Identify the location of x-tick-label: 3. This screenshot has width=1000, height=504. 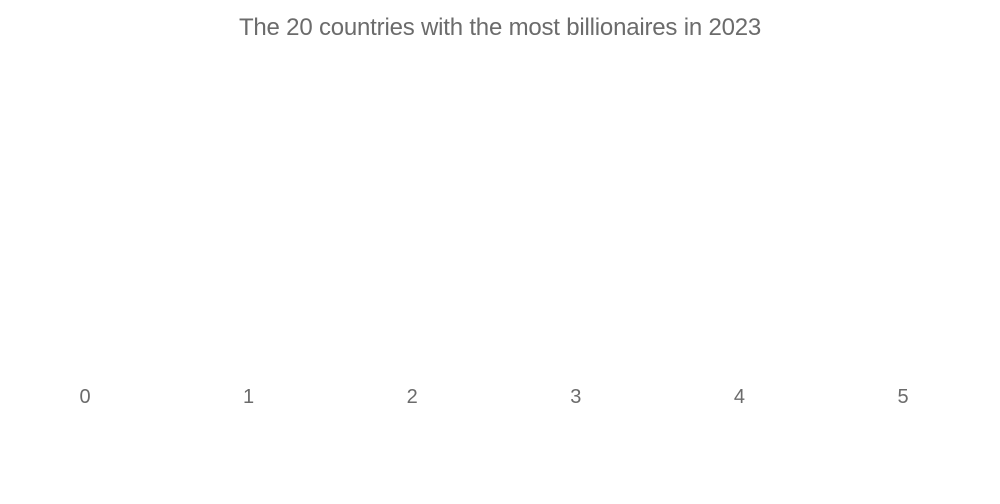
(575, 397).